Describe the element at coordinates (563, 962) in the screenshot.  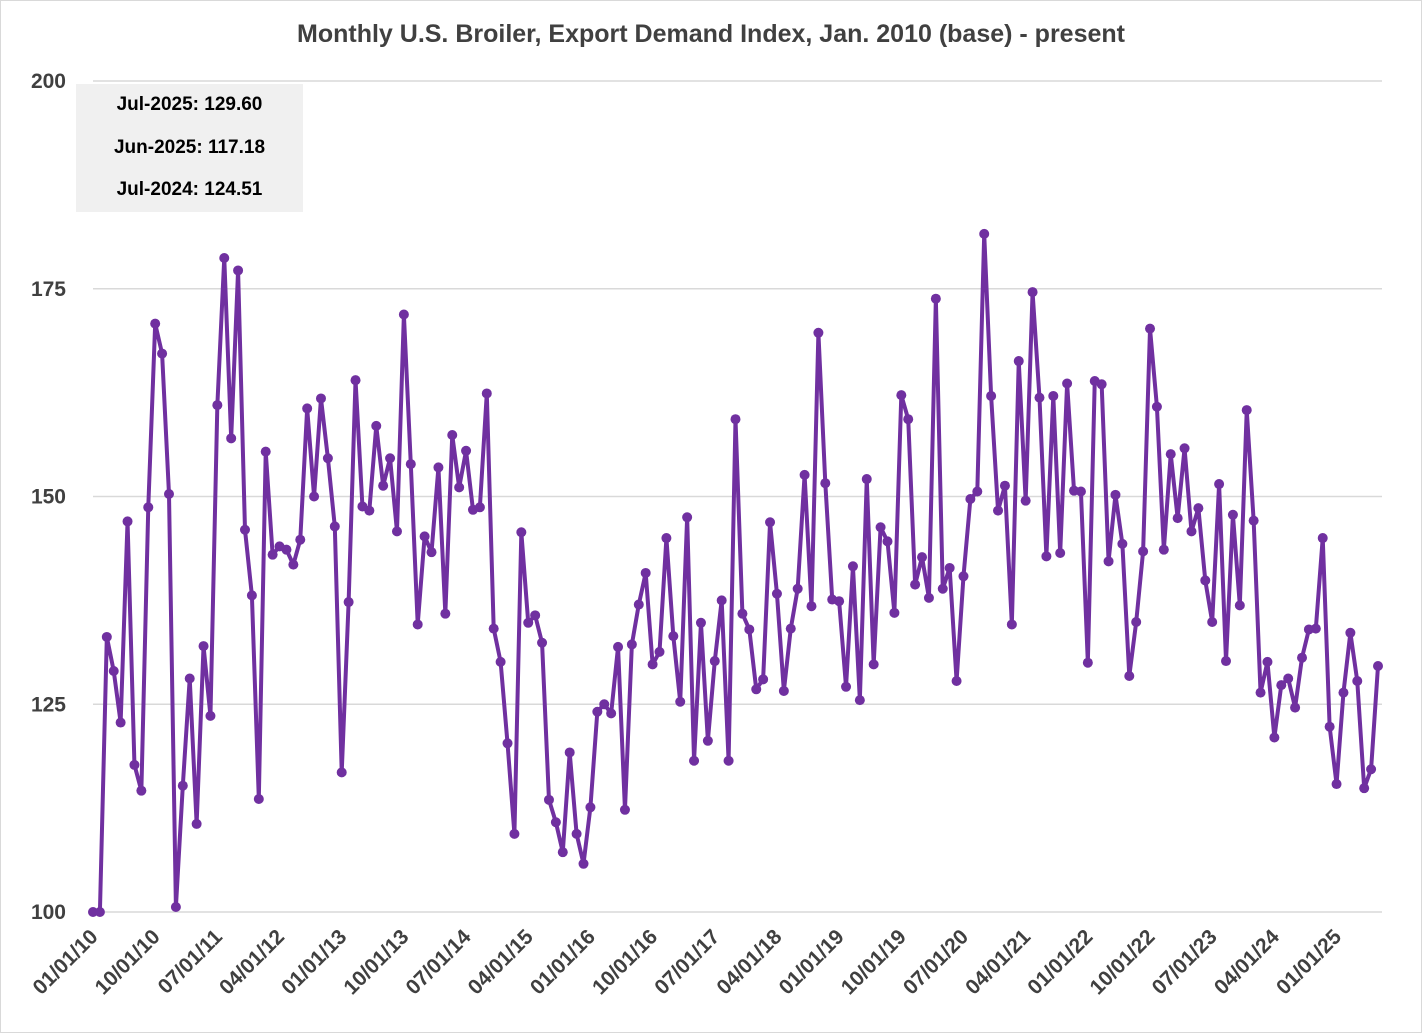
I see `x-tick-label: 01/01/16` at that location.